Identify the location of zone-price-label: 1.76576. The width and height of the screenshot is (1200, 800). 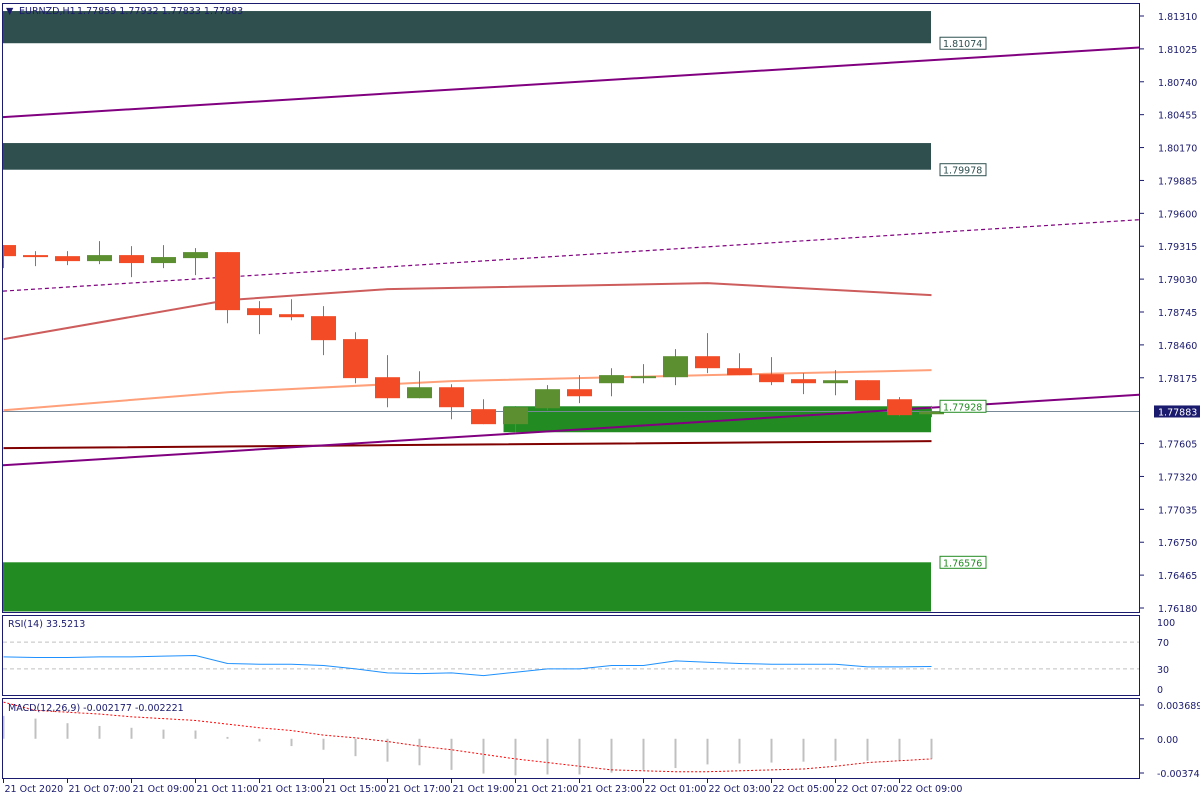
(962, 563).